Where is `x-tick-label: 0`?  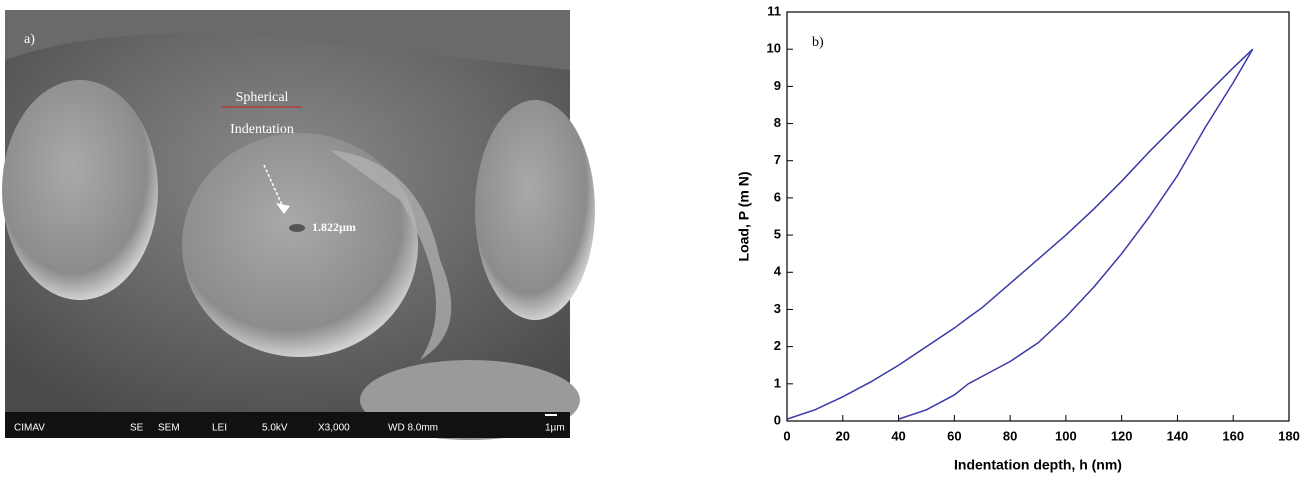 x-tick-label: 0 is located at coordinates (786, 435).